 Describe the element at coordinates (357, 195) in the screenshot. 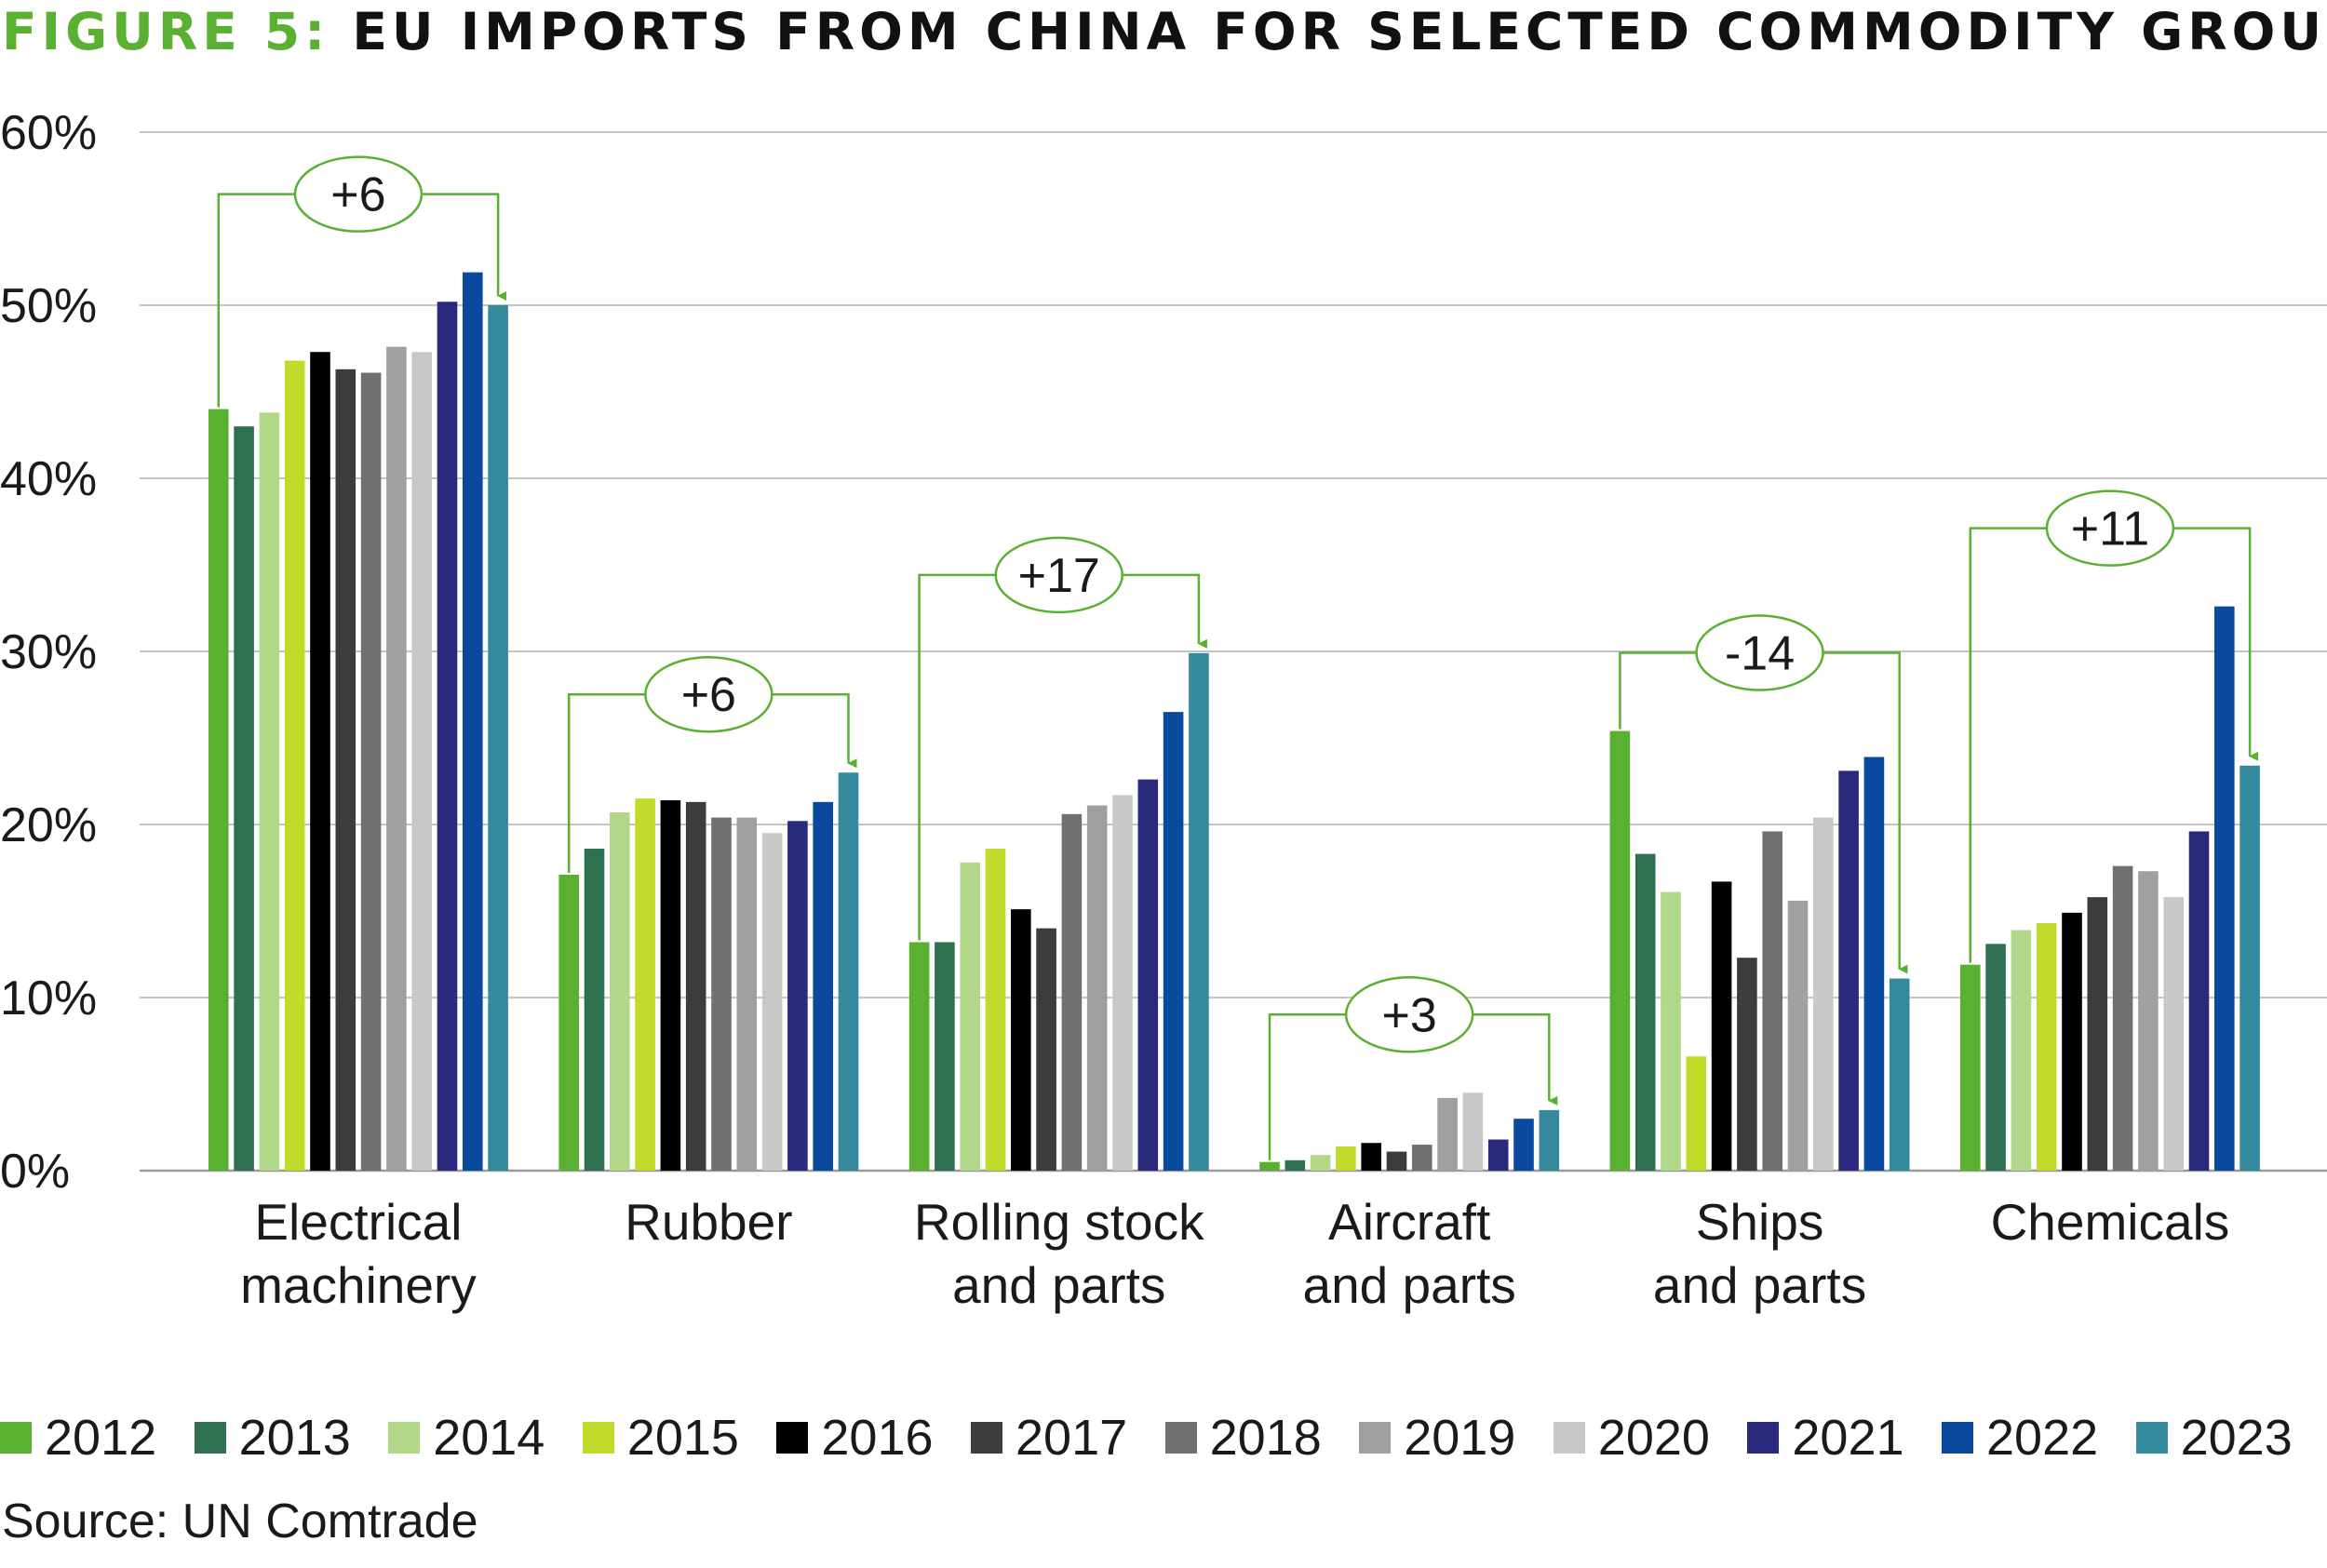

I see `annotation-label: +6` at that location.